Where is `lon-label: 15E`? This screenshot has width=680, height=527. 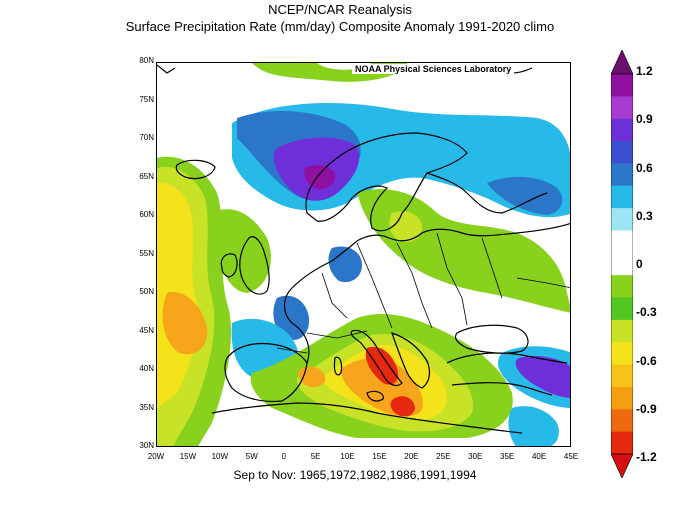
lon-label: 15E is located at coordinates (379, 456).